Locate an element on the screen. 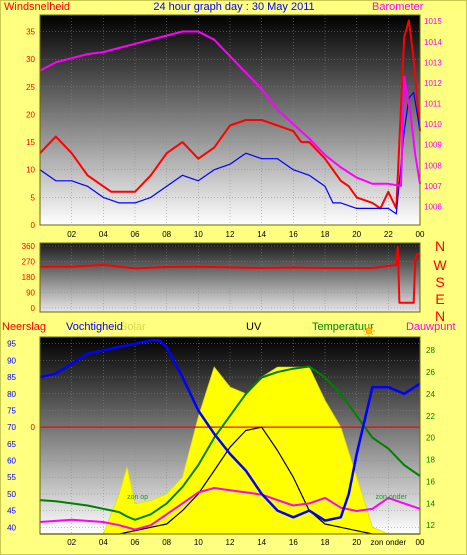  wind-x-tick: 02 is located at coordinates (71, 234).